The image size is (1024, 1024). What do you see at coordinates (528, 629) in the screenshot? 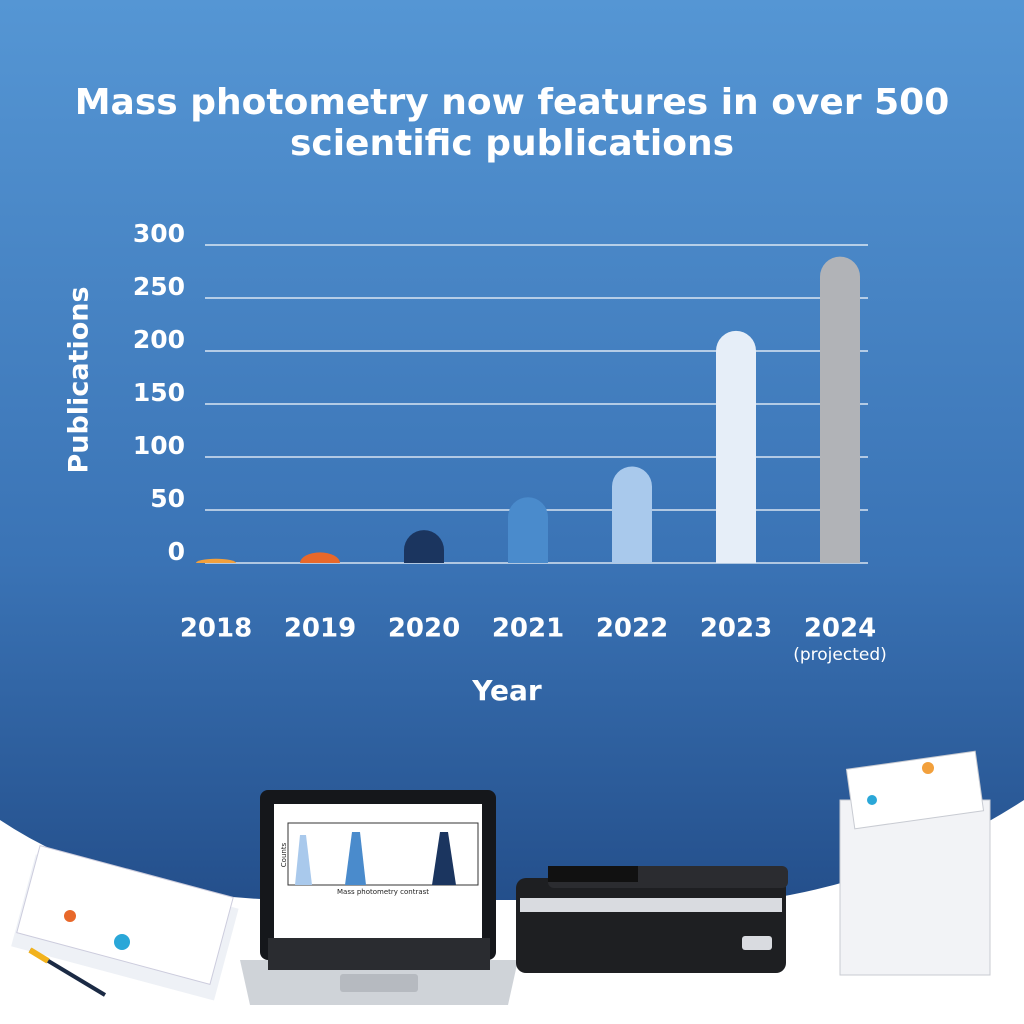
I see `x-tick-label: 2021` at bounding box center [528, 629].